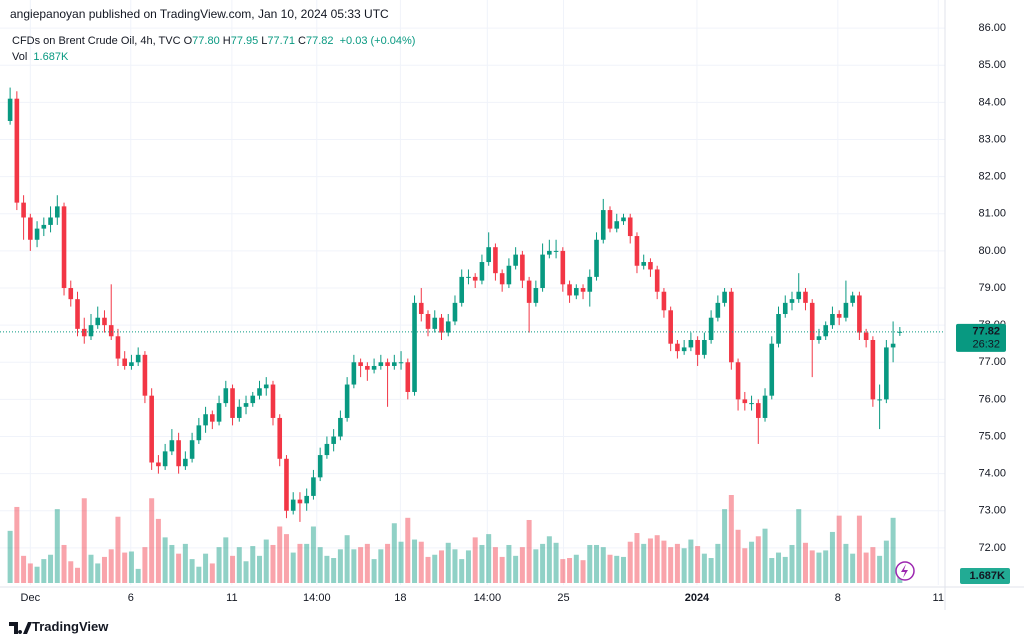  I want to click on x-tick-label: 6, so click(131, 598).